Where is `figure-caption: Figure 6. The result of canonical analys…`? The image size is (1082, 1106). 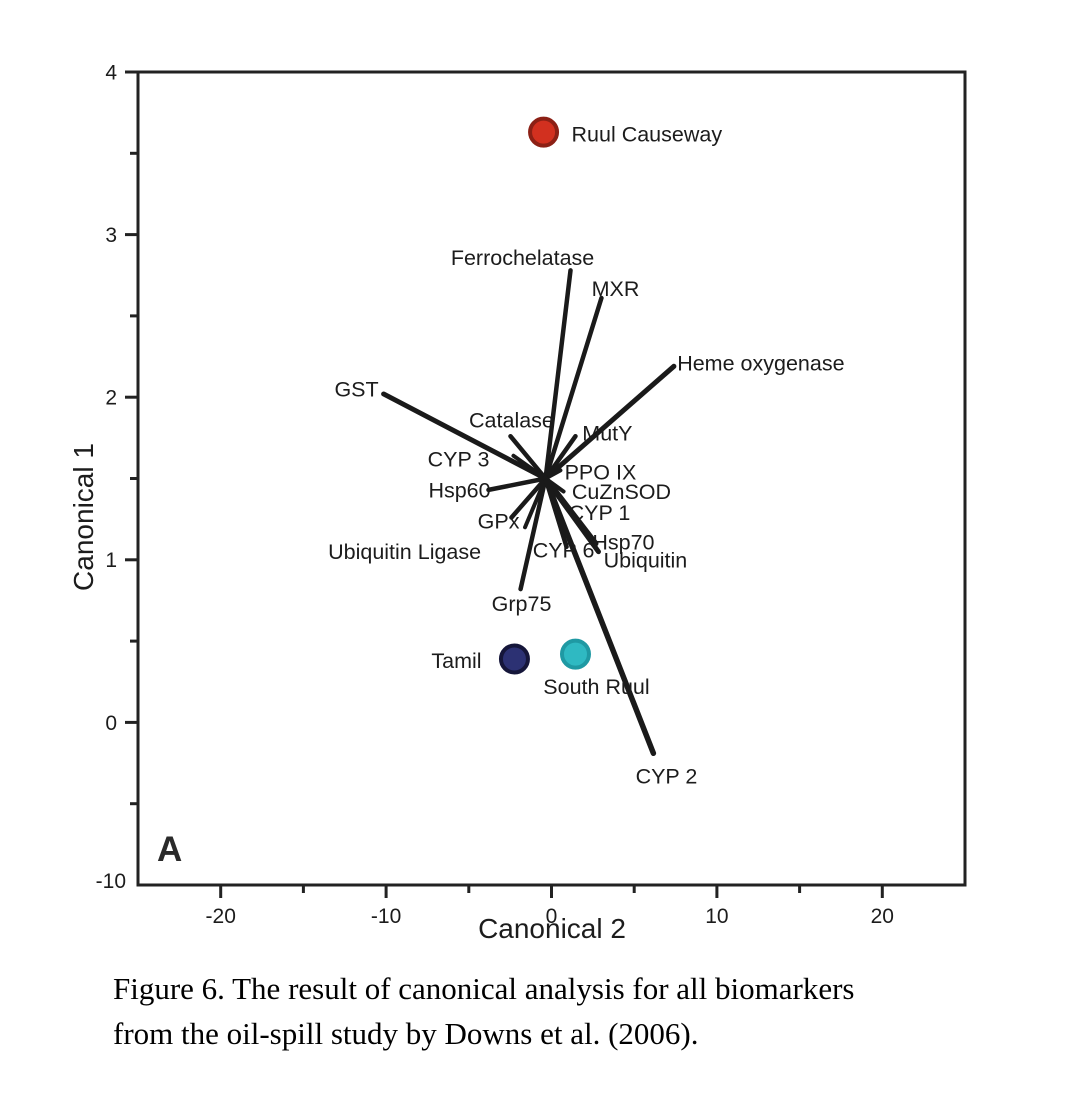
figure-caption: Figure 6. The result of canonical analys… is located at coordinates (563, 1011).